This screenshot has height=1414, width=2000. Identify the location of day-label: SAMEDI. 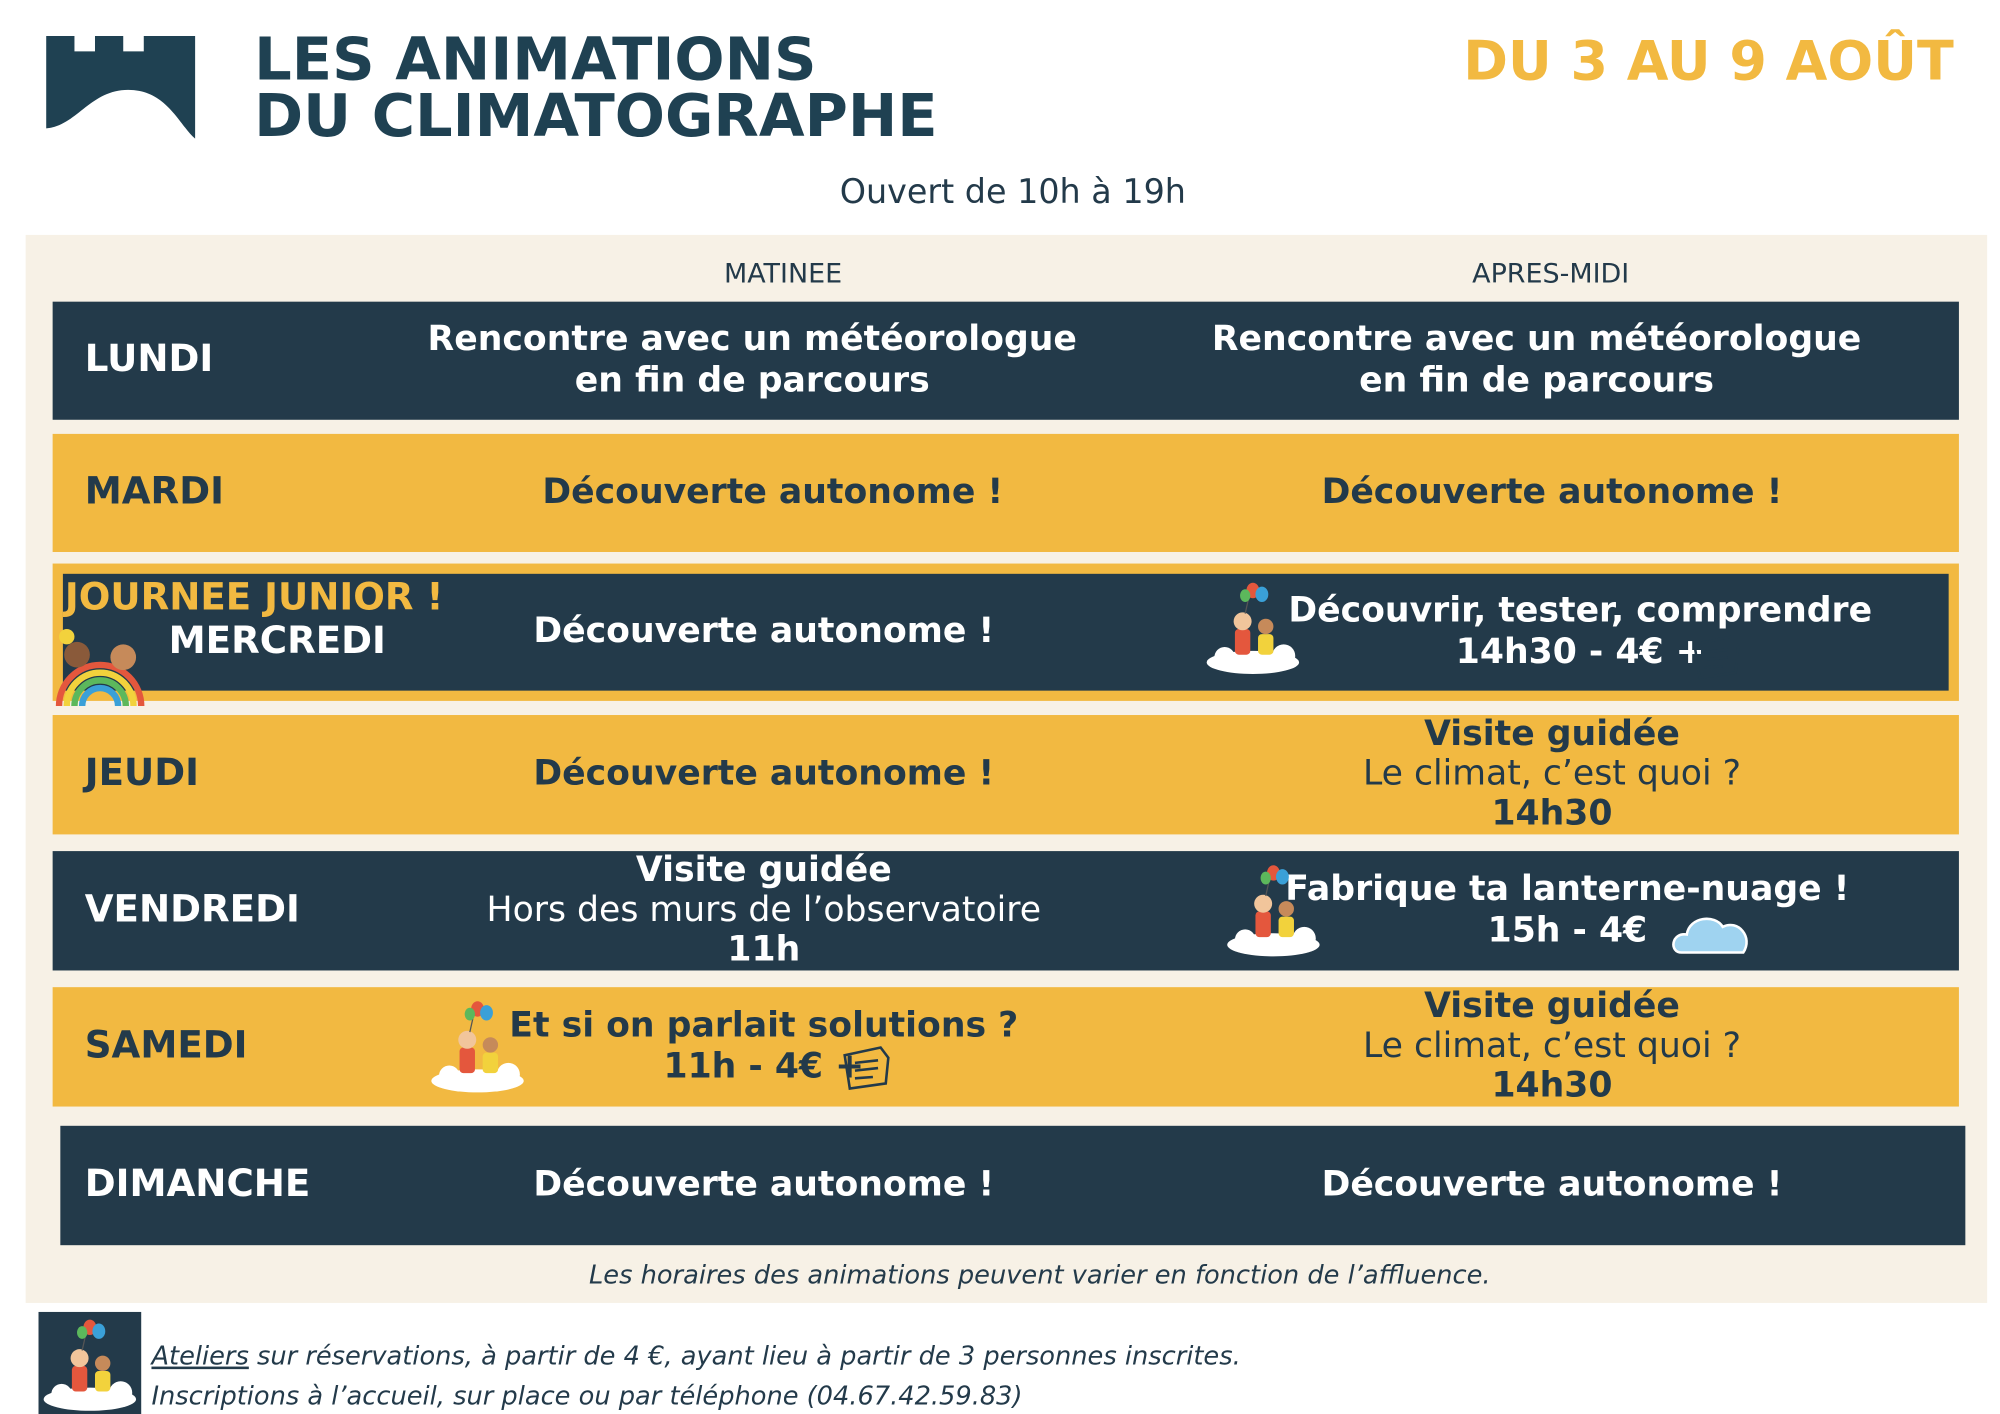
(166, 1044).